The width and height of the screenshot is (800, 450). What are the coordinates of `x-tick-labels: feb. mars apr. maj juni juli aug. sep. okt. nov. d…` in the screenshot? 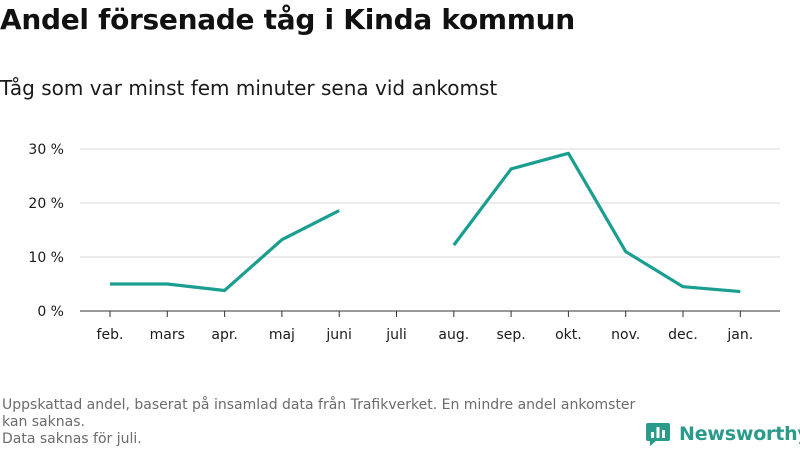 It's located at (425, 335).